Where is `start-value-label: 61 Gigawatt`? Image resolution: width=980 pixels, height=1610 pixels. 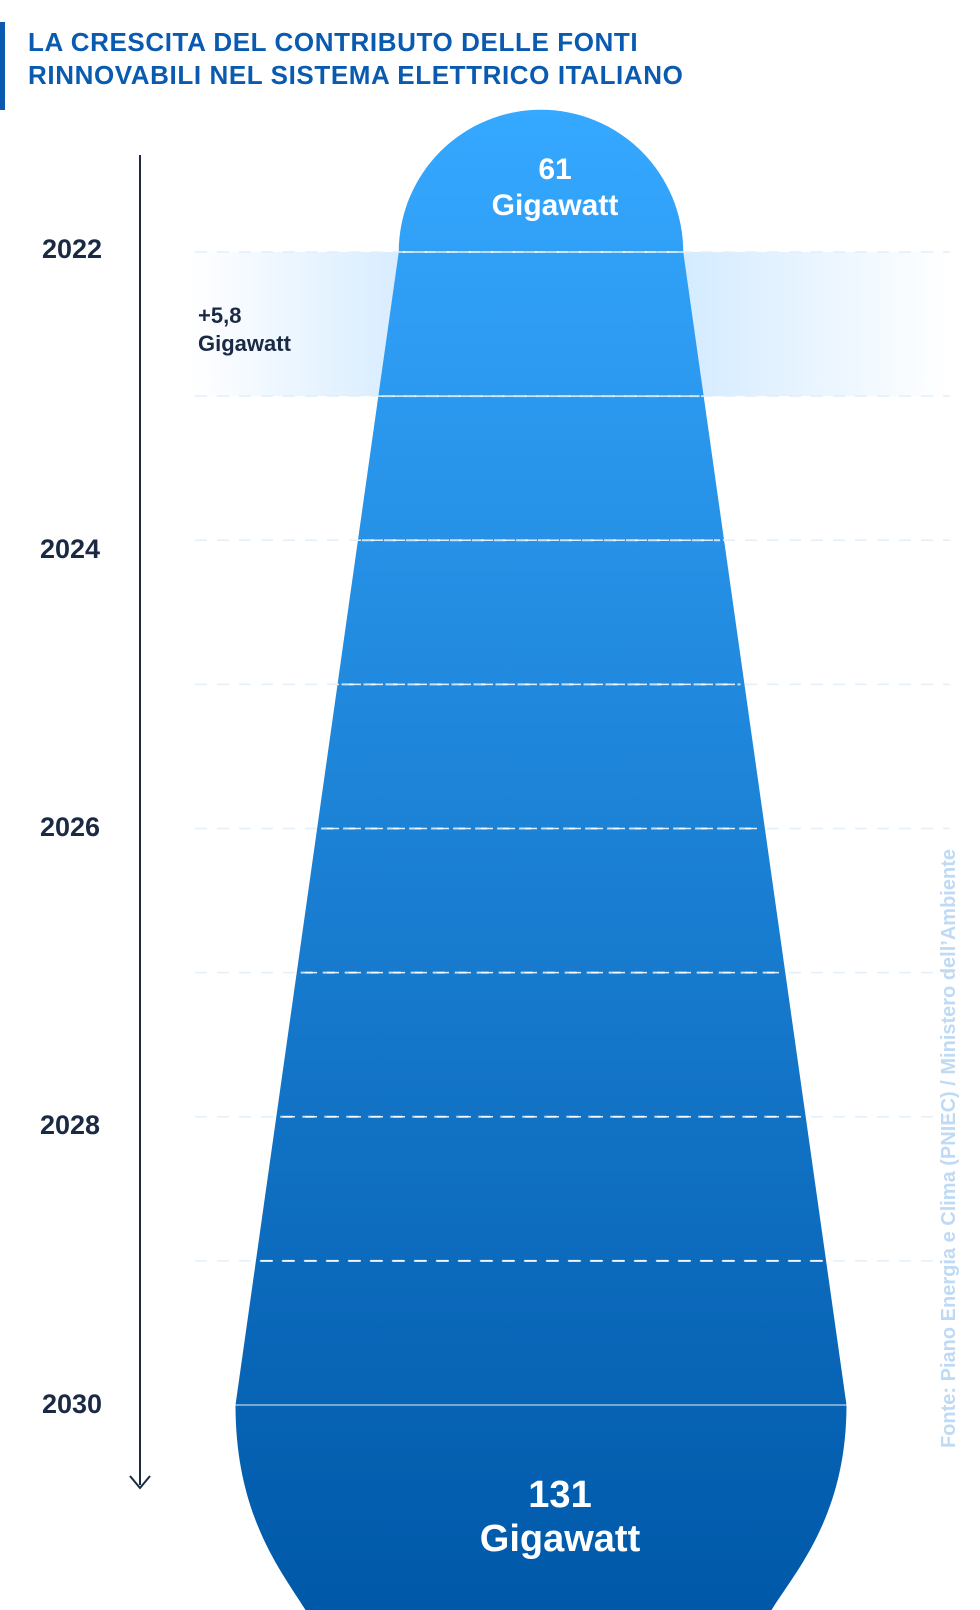 start-value-label: 61 Gigawatt is located at coordinates (555, 188).